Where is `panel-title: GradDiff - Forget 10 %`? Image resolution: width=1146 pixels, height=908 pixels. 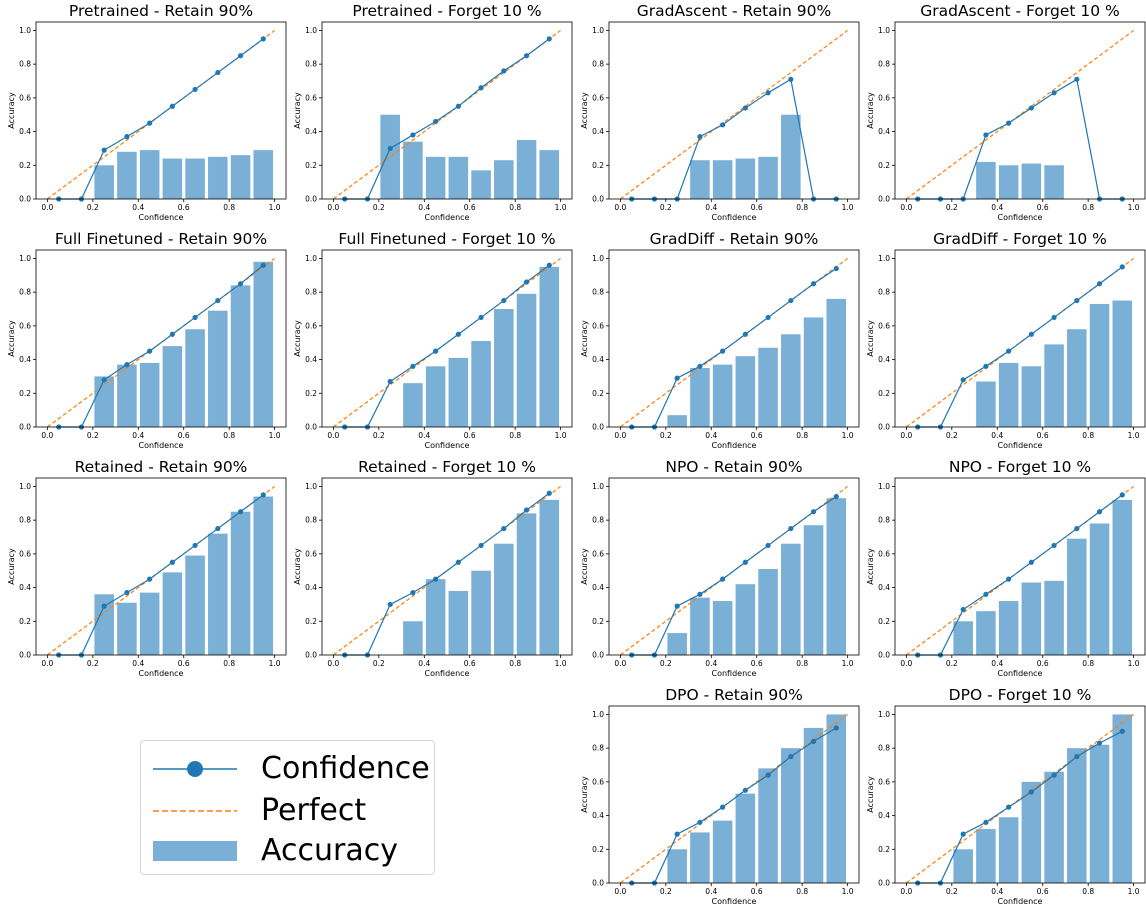
panel-title: GradDiff - Forget 10 % is located at coordinates (1020, 239).